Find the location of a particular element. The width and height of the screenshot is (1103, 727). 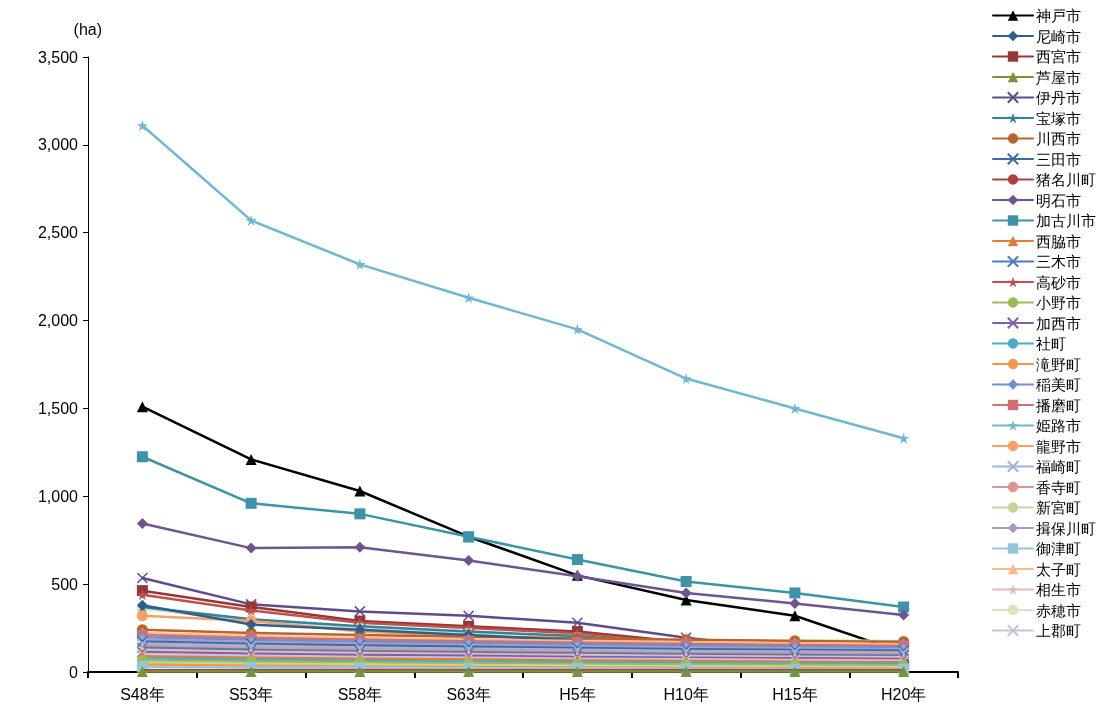

legend-label: 稲美町 is located at coordinates (1058, 384).